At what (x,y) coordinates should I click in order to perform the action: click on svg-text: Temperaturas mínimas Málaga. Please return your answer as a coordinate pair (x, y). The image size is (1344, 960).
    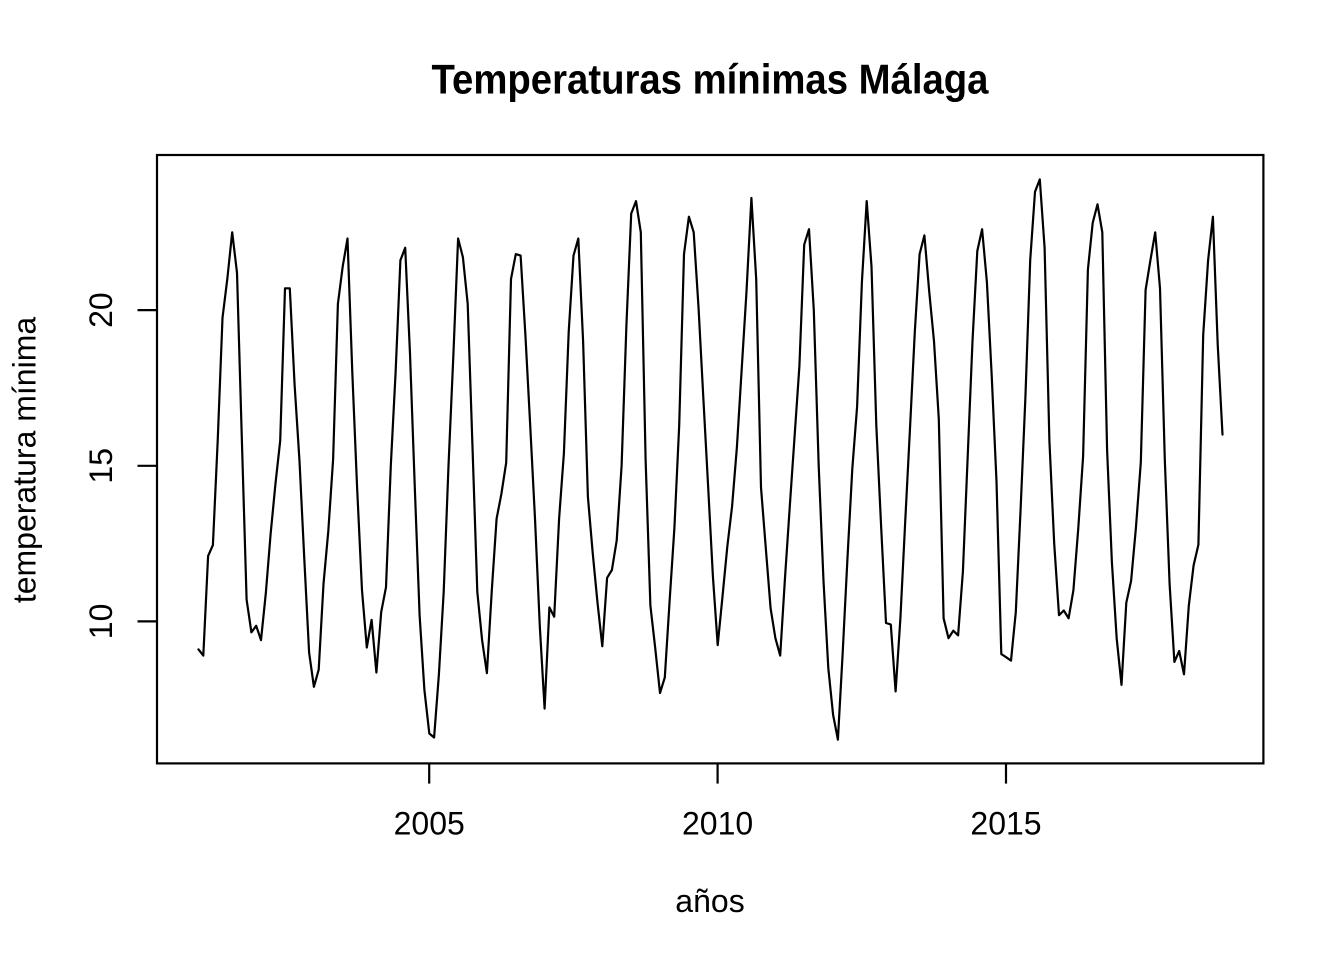
    Looking at the image, I should click on (711, 79).